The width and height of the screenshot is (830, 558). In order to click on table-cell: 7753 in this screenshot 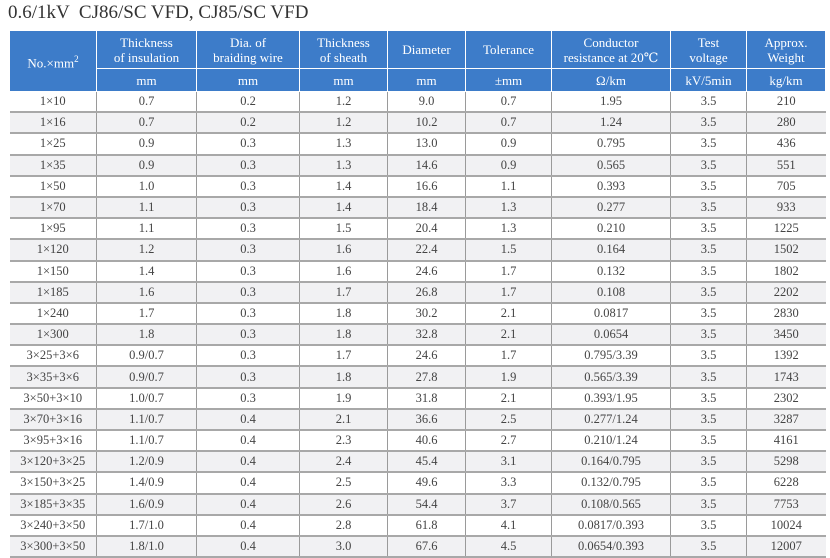, I will do `click(786, 504)`.